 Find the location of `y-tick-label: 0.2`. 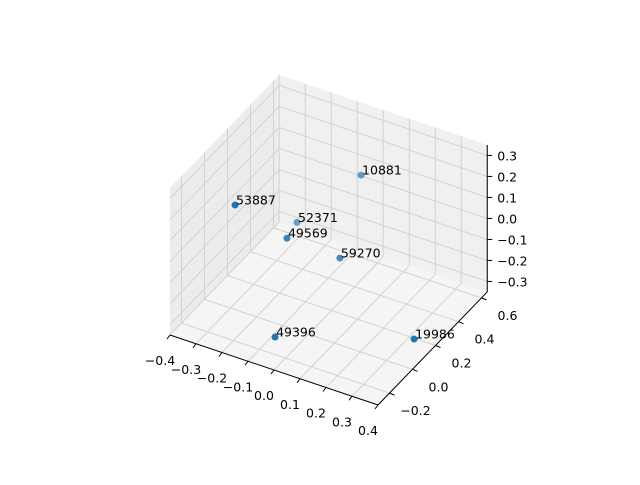

y-tick-label: 0.2 is located at coordinates (462, 363).